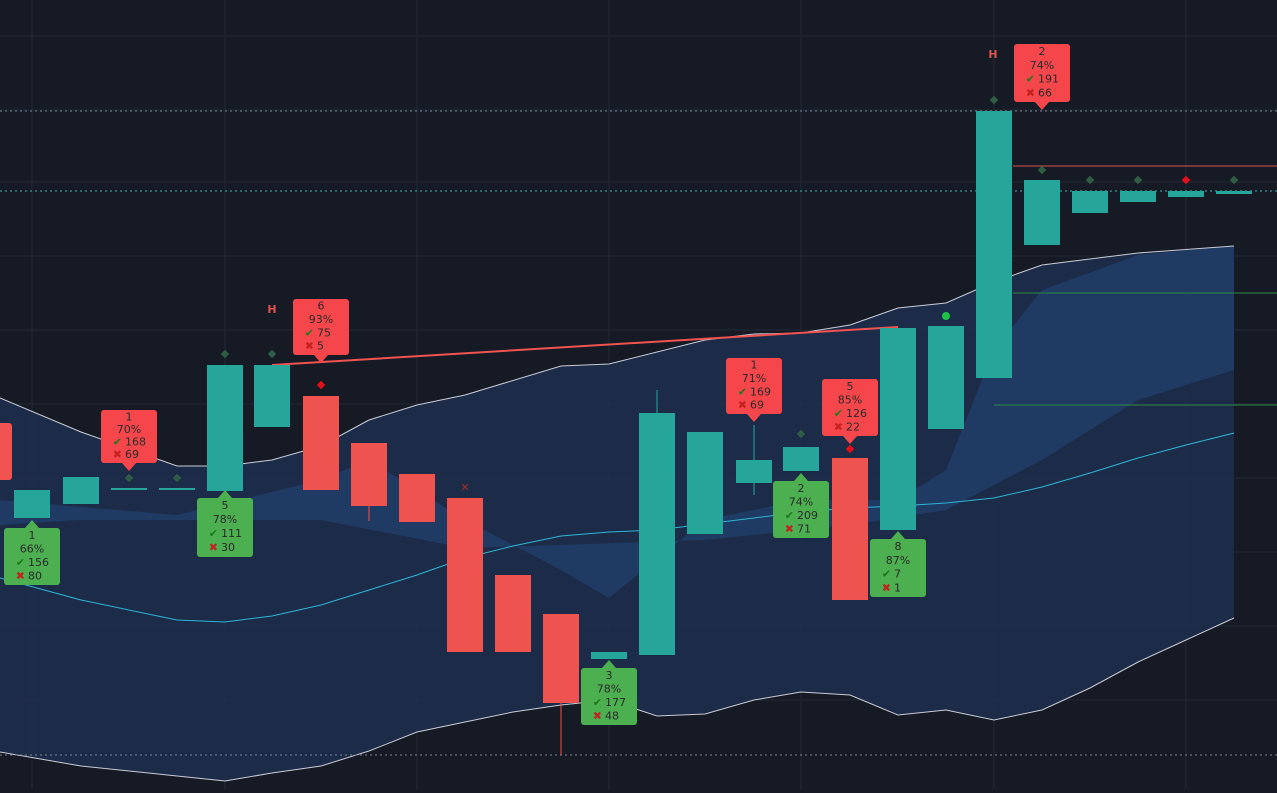  Describe the element at coordinates (760, 391) in the screenshot. I see `badge-wins: 169` at that location.